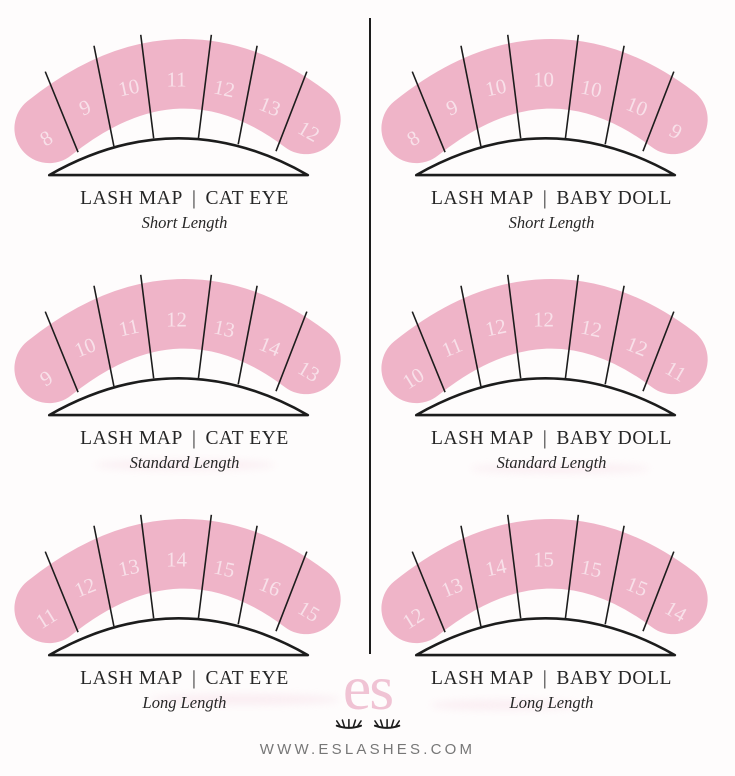 Image resolution: width=735 pixels, height=776 pixels. Describe the element at coordinates (386, 723) in the screenshot. I see `closed-eye-right-icon` at that location.